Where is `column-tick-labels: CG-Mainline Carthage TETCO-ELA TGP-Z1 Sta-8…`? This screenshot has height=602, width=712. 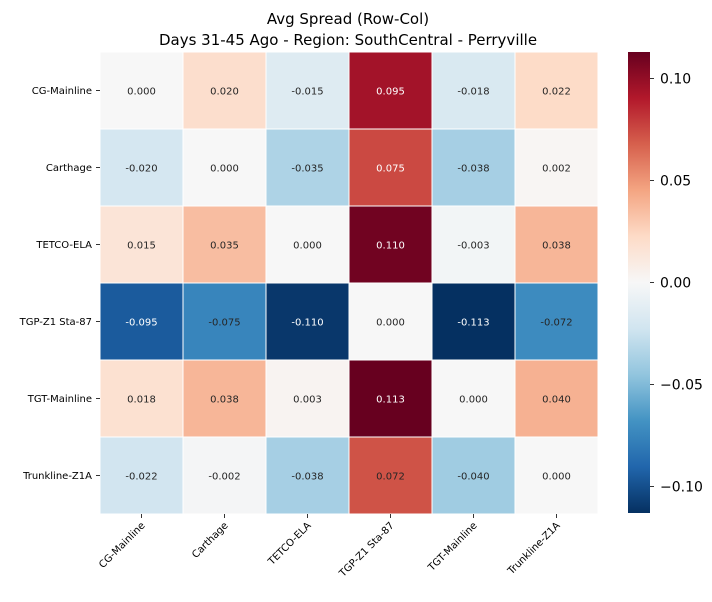
column-tick-labels: CG-Mainline Carthage TETCO-ELA TGP-Z1 Sta-8… is located at coordinates (330, 547).